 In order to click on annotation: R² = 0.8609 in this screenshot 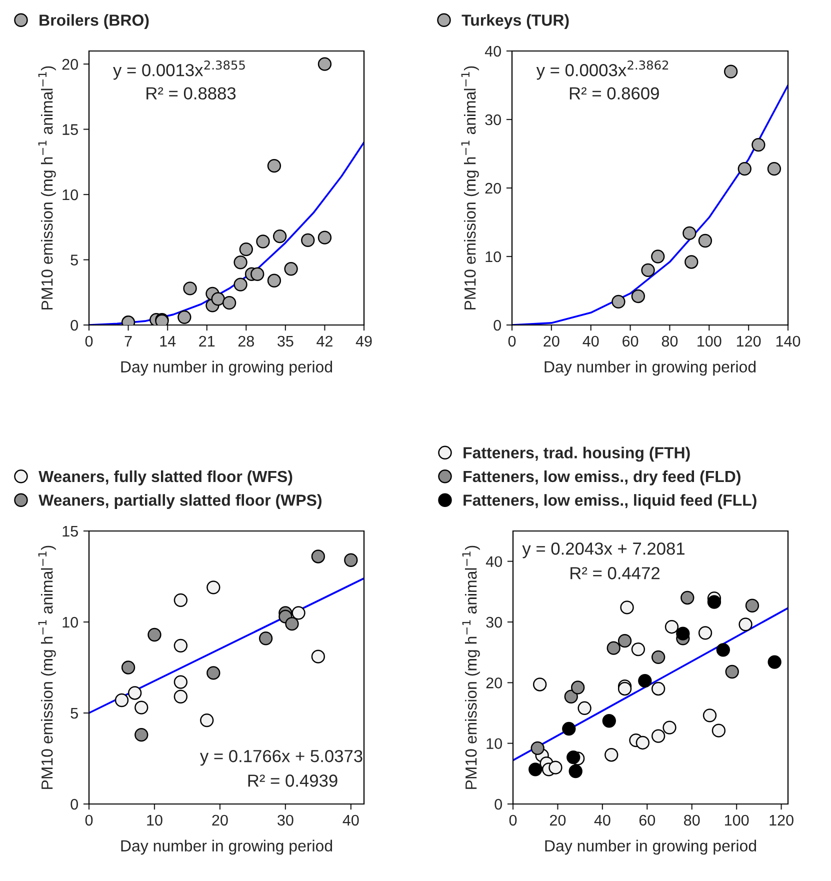, I will do `click(614, 93)`.